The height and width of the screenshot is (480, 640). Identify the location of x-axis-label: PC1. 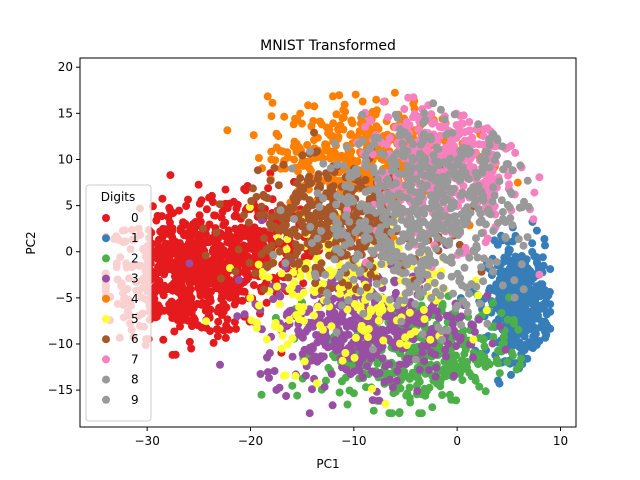
(327, 464).